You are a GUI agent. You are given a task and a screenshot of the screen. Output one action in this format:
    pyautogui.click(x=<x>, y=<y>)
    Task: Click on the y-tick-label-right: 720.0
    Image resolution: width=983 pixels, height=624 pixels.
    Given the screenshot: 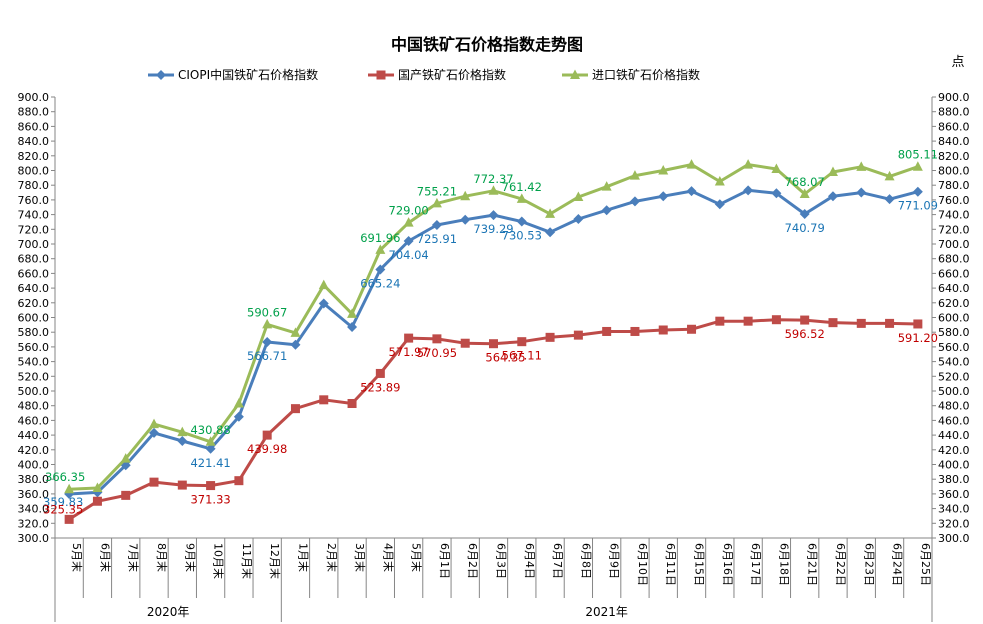 What is the action you would take?
    pyautogui.click(x=954, y=229)
    